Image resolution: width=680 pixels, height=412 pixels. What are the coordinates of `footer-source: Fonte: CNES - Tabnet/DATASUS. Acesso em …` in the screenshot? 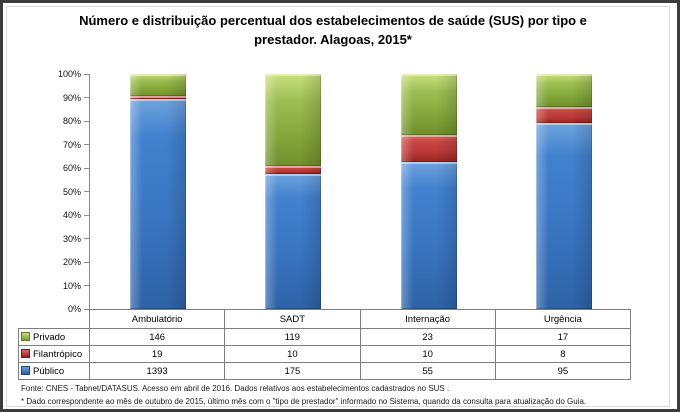 It's located at (235, 388).